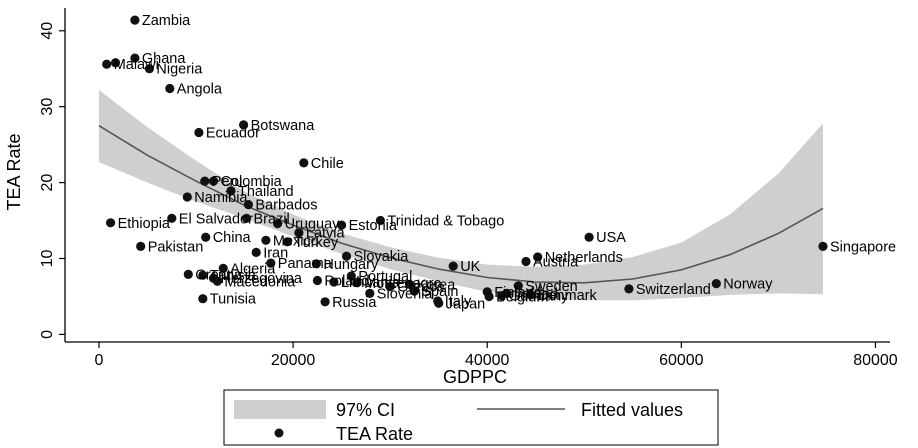 This screenshot has width=918, height=448. Describe the element at coordinates (293, 360) in the screenshot. I see `x-tick-label: 20000` at that location.